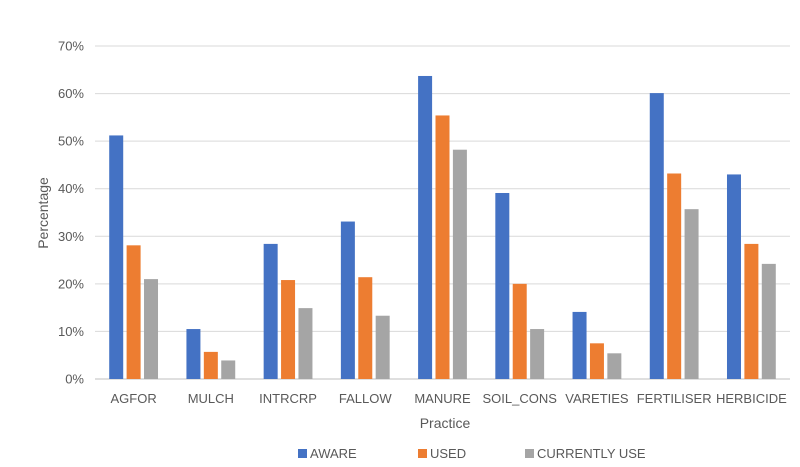 This screenshot has height=467, width=800. I want to click on y-axis-title: Percentage, so click(43, 213).